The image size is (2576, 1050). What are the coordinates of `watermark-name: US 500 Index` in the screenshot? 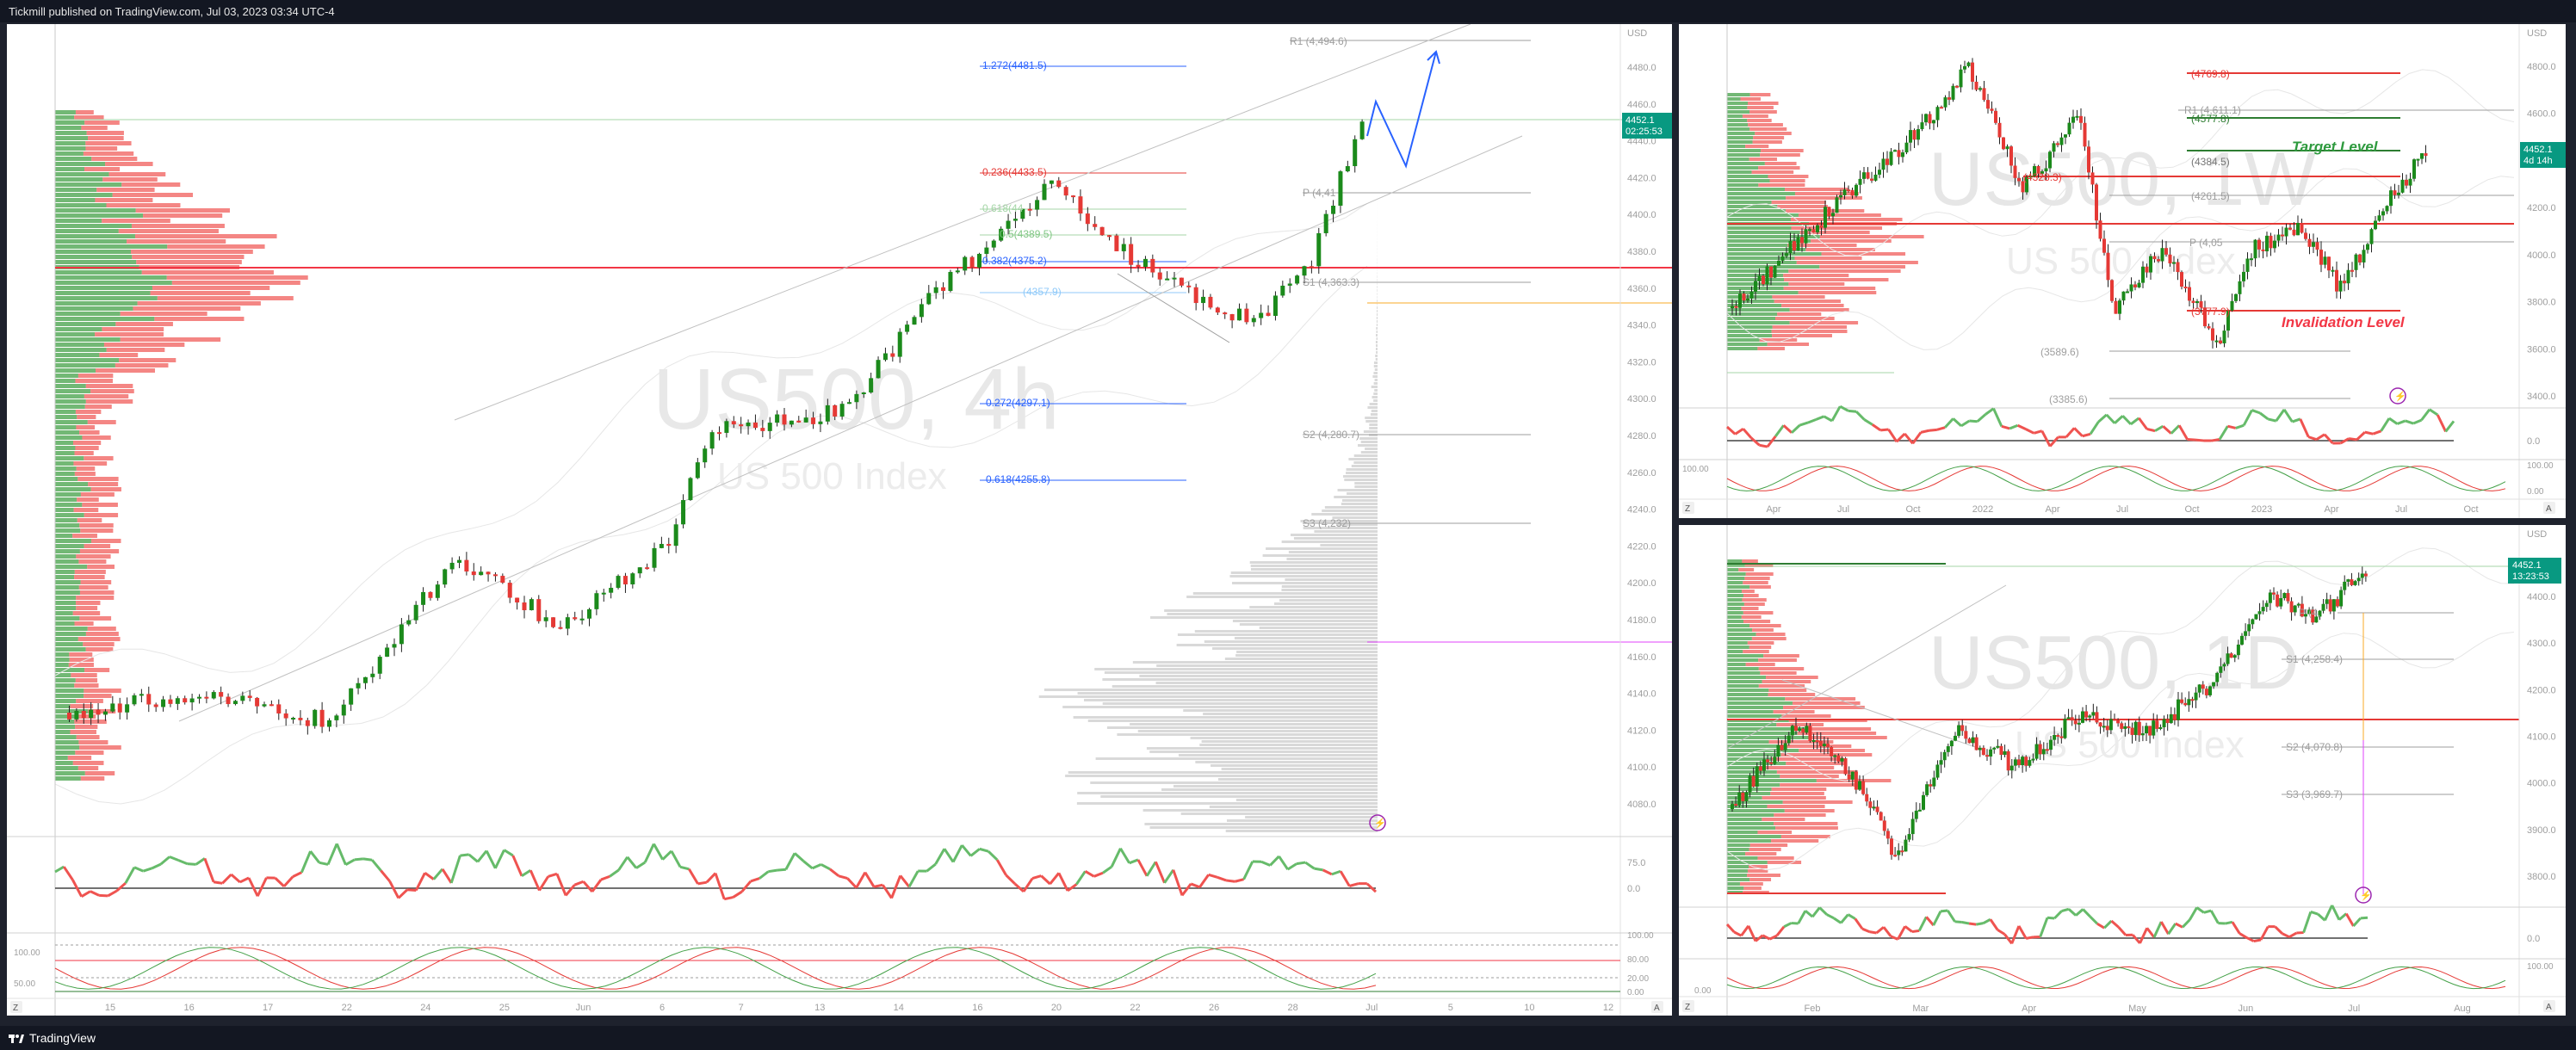 It's located at (2121, 261).